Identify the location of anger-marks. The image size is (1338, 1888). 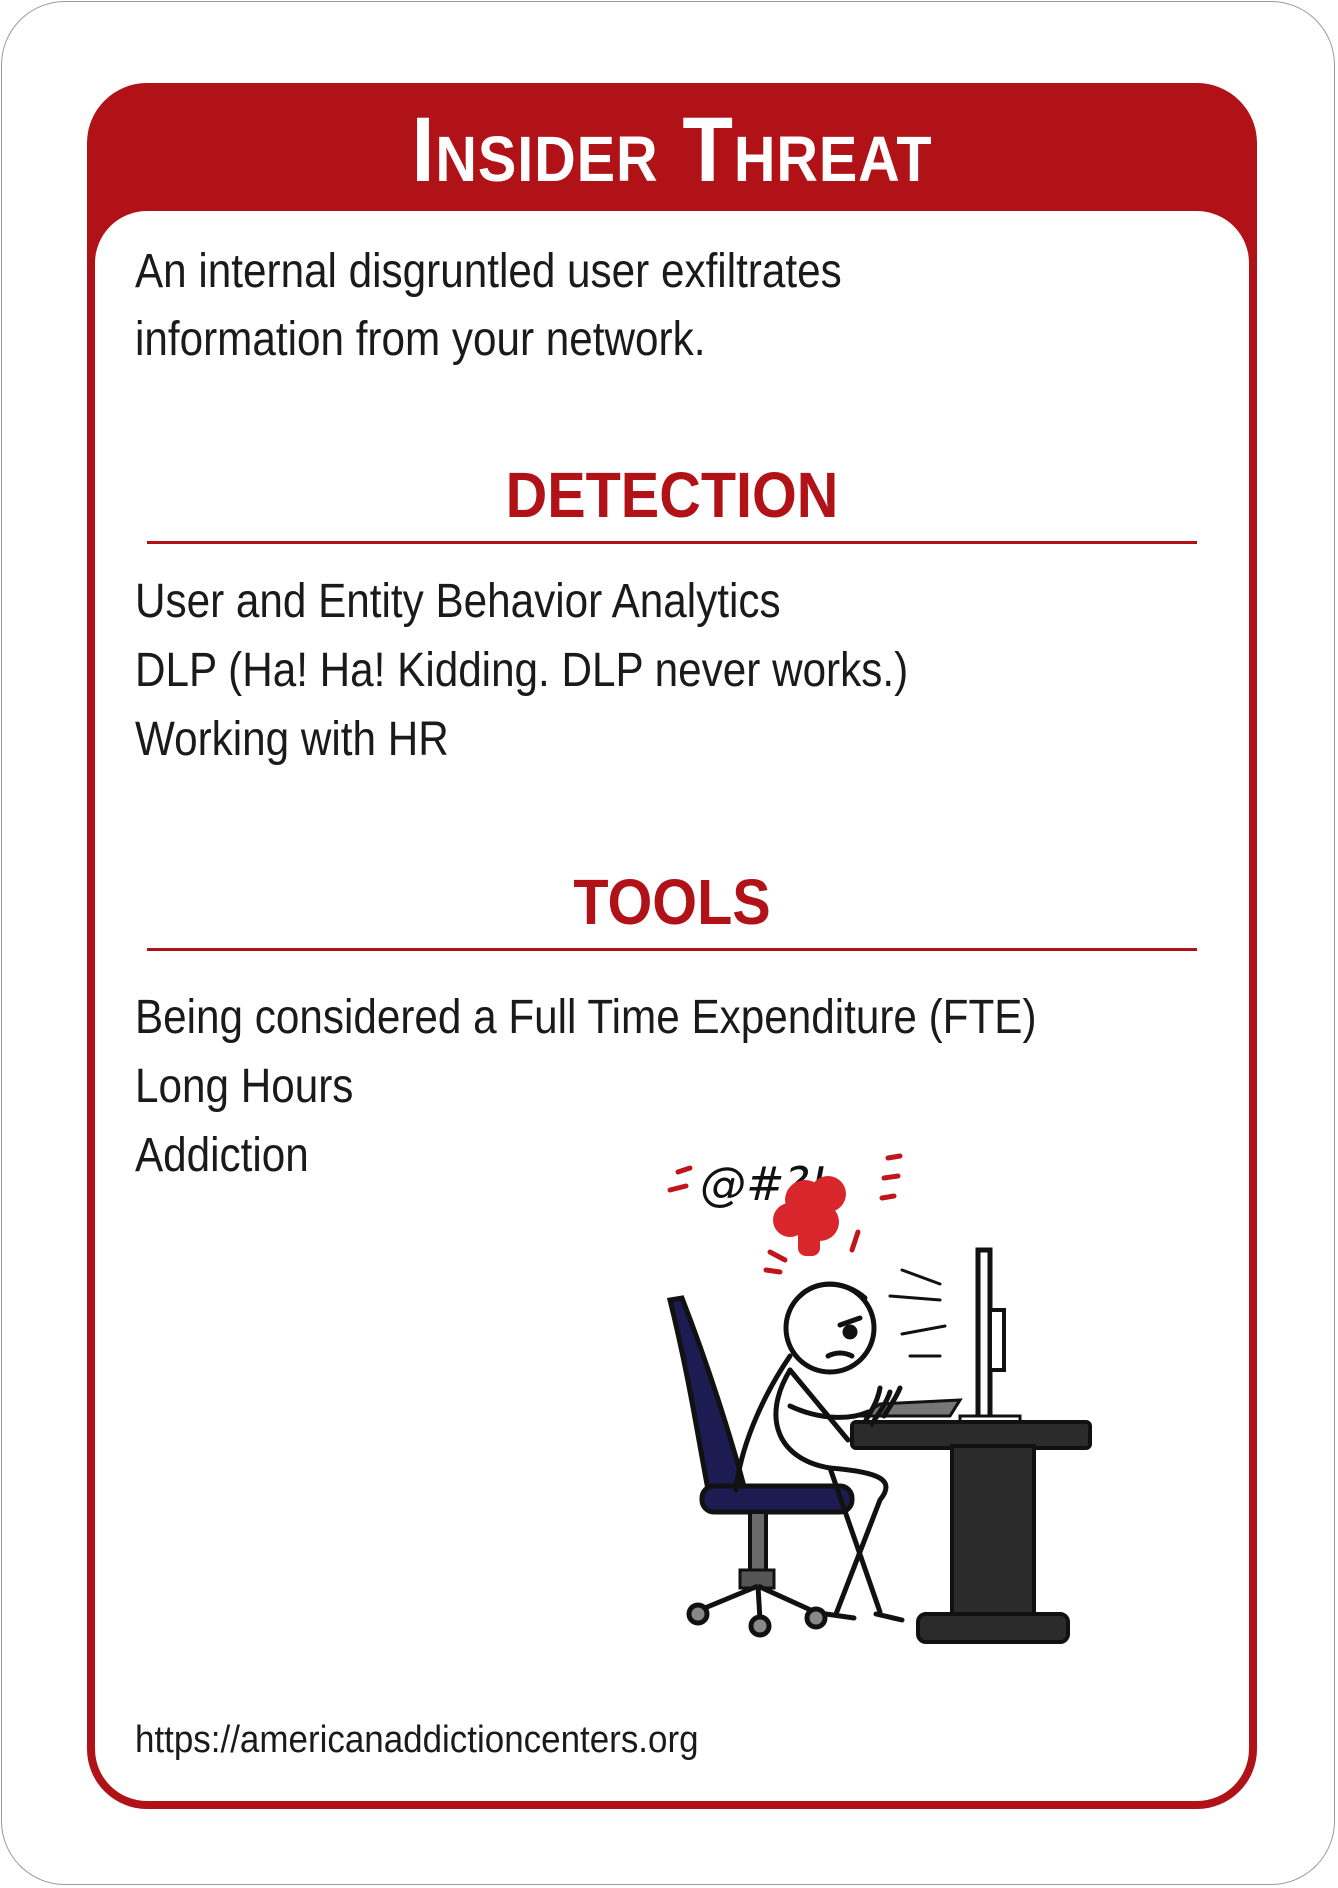
(785, 1214).